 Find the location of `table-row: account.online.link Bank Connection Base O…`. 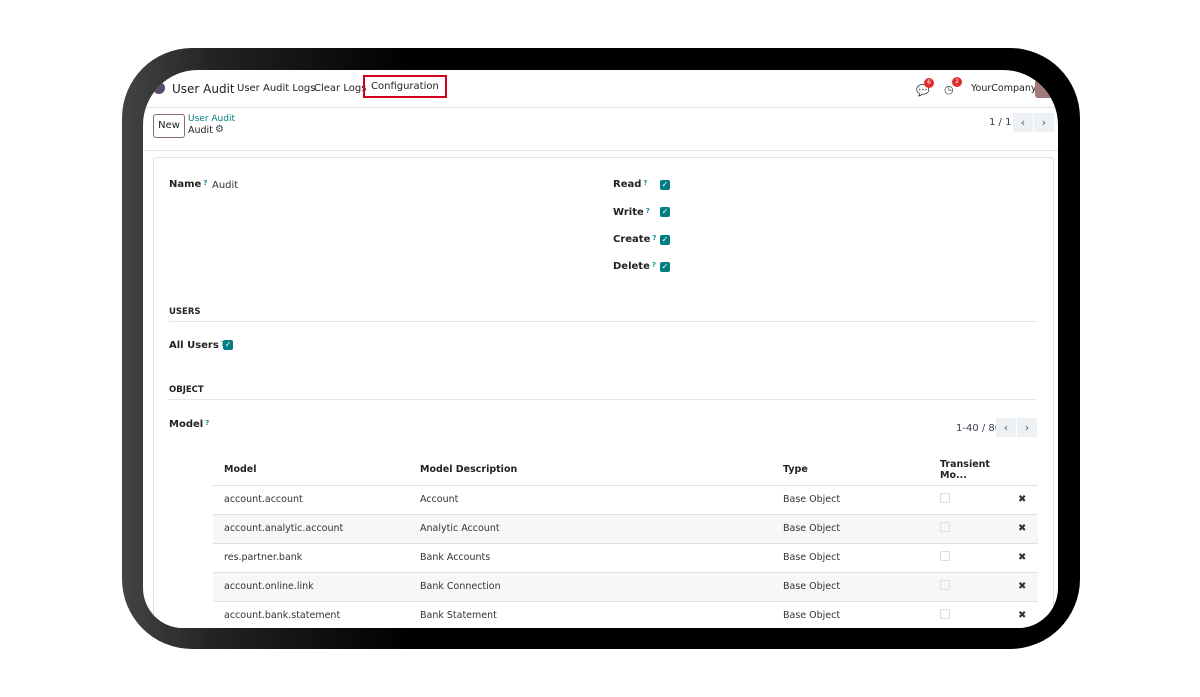

table-row: account.online.link Bank Connection Base O… is located at coordinates (625, 586).